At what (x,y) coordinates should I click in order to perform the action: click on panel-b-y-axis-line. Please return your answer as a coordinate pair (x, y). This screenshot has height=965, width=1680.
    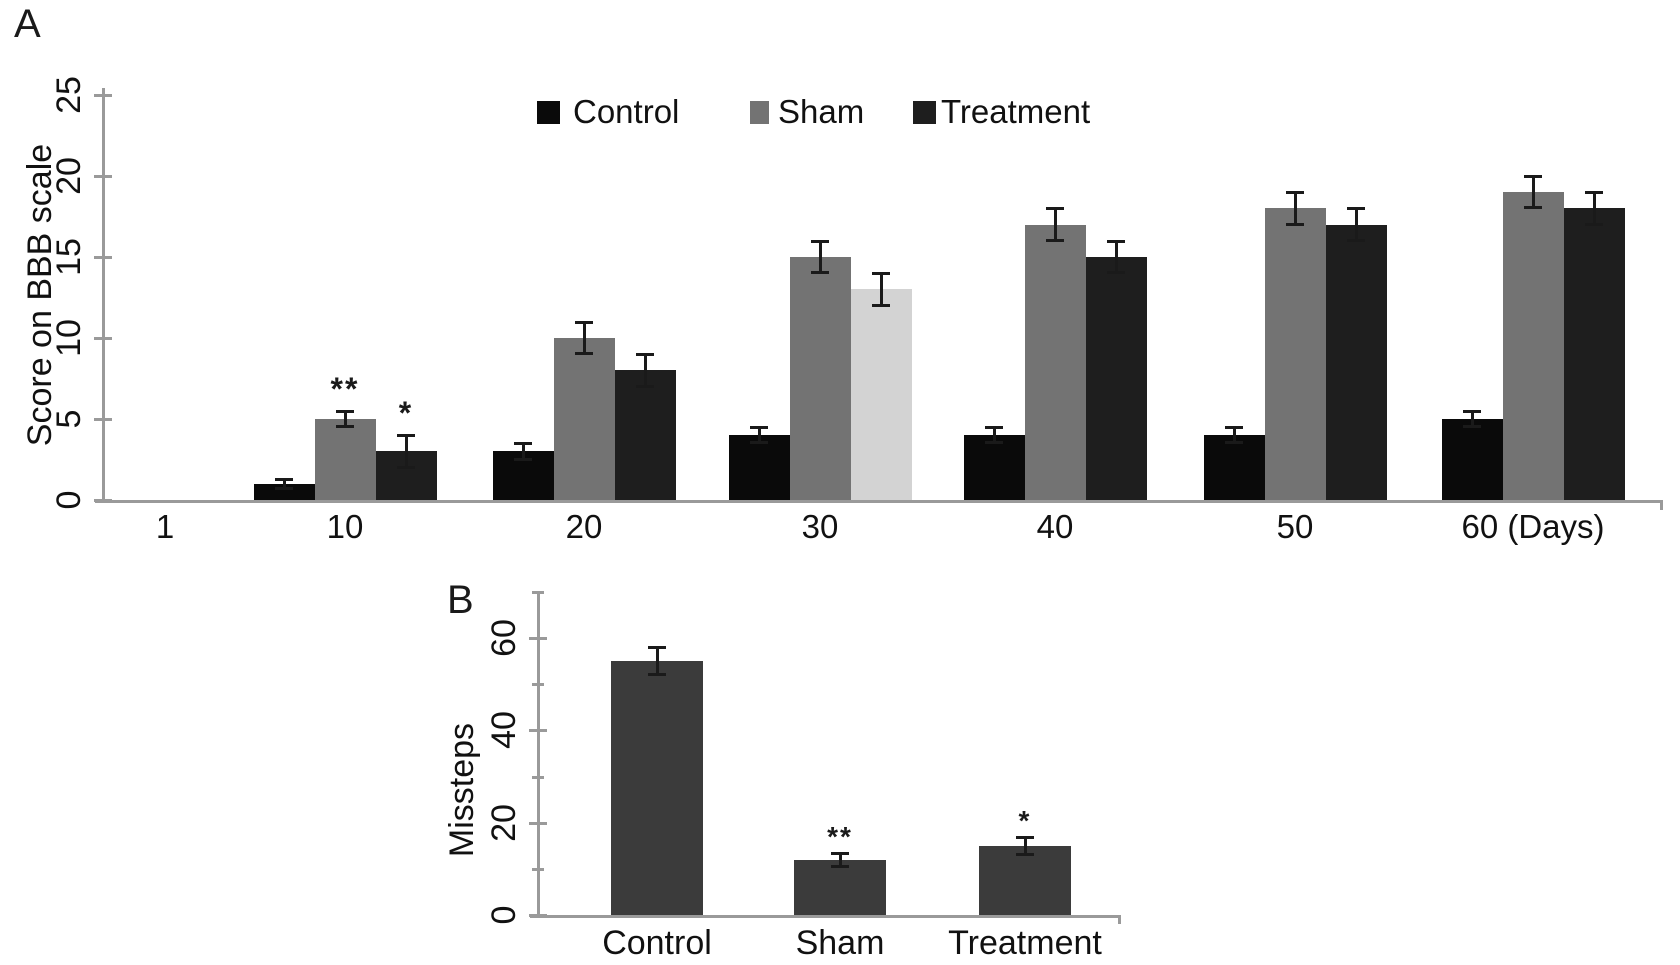
    Looking at the image, I should click on (538, 754).